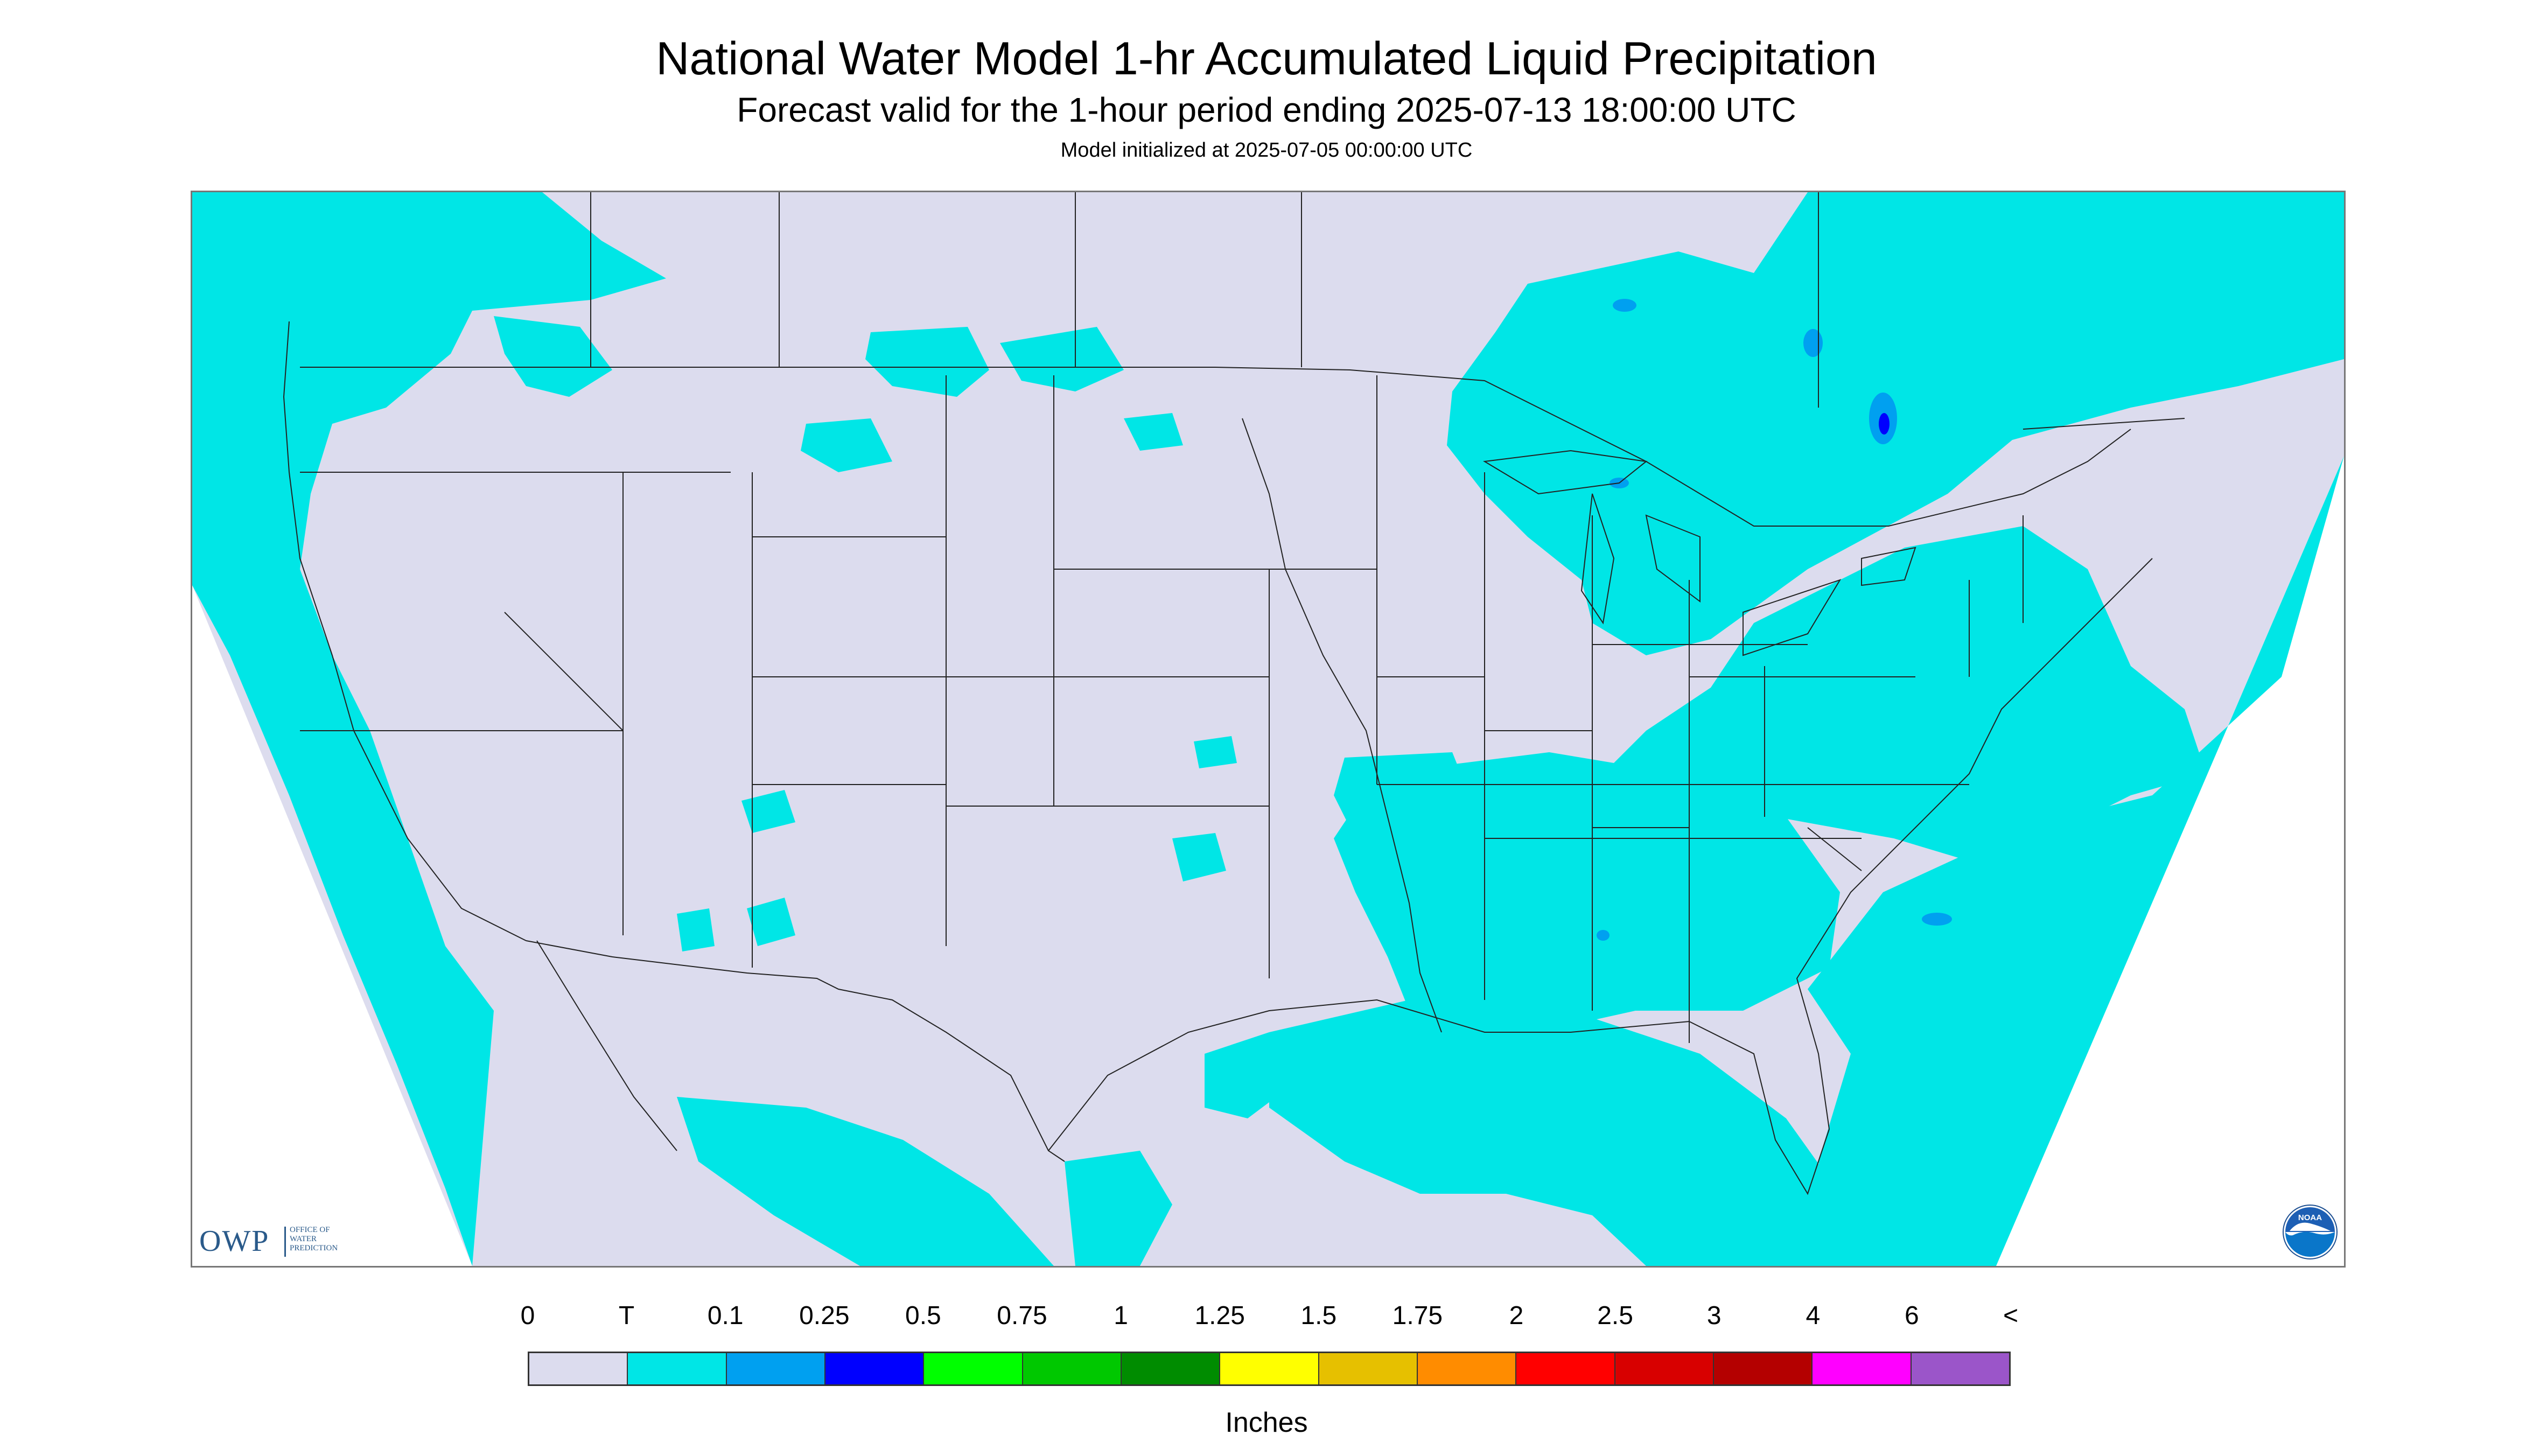  Describe the element at coordinates (1884, 424) in the screenshot. I see `blue-precip-cells` at that location.